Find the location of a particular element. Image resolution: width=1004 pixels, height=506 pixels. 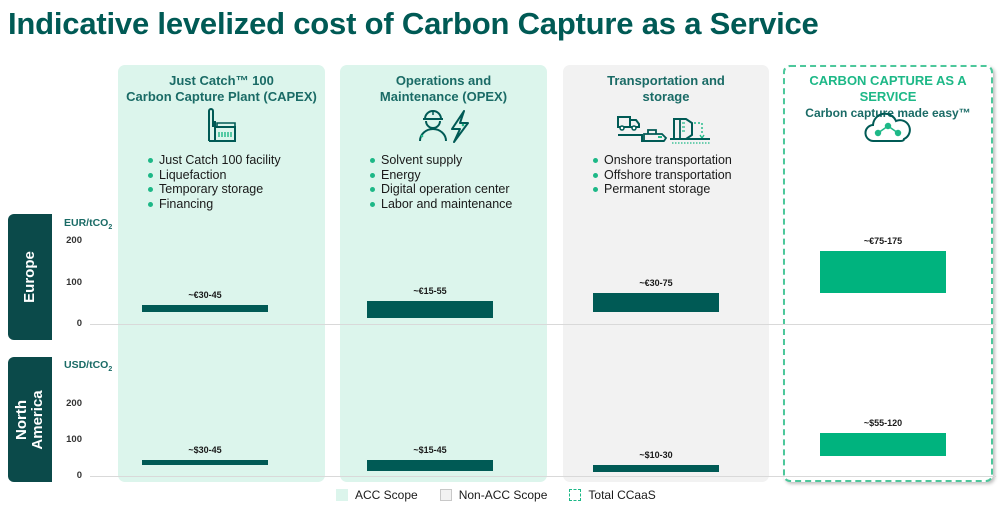

bullet-item: Permanent storage is located at coordinates (662, 189).